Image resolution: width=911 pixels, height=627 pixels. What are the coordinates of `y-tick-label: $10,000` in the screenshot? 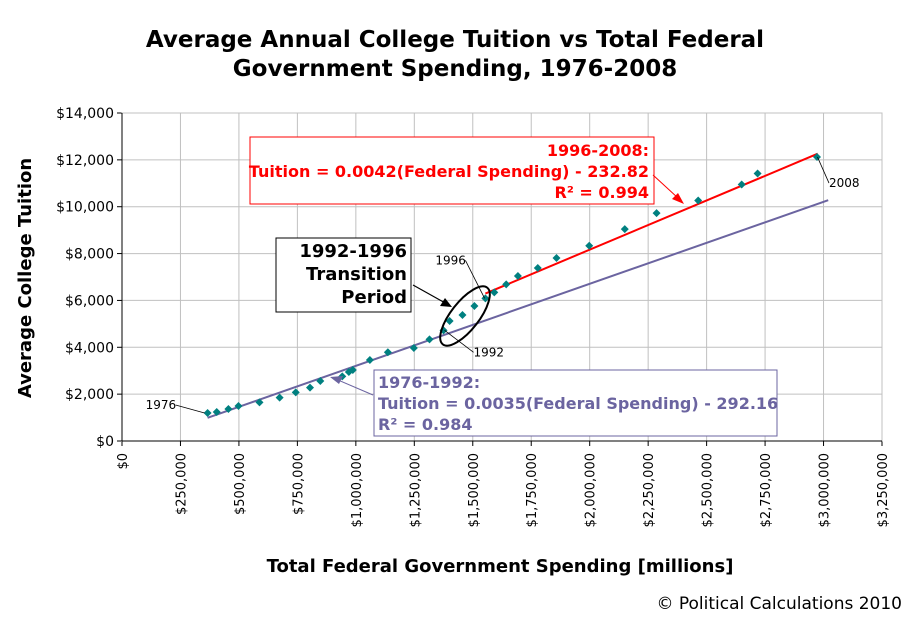 It's located at (85, 208).